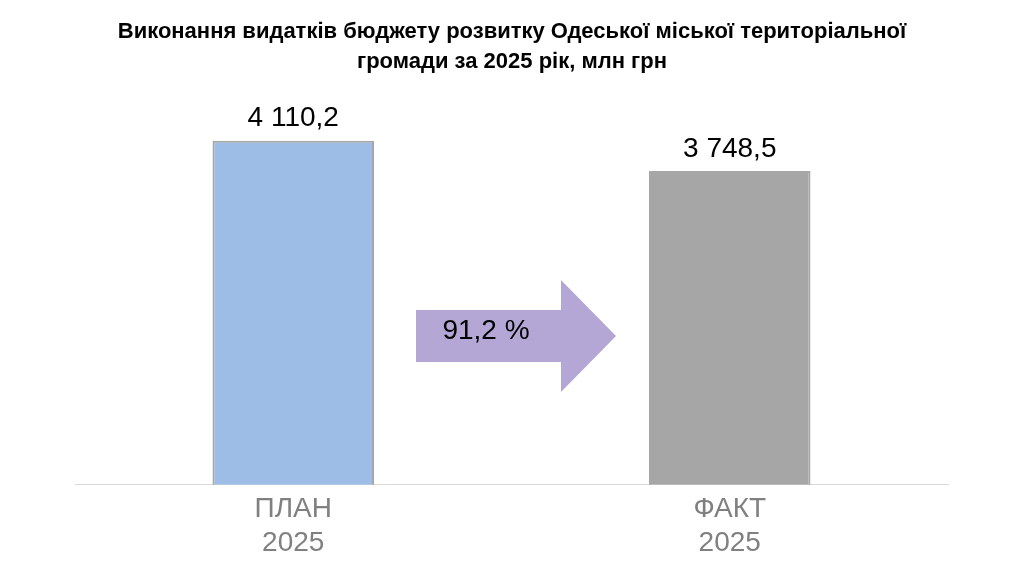 Image resolution: width=1024 pixels, height=576 pixels. I want to click on x-tick-label: ФАКТ 2025, so click(730, 524).